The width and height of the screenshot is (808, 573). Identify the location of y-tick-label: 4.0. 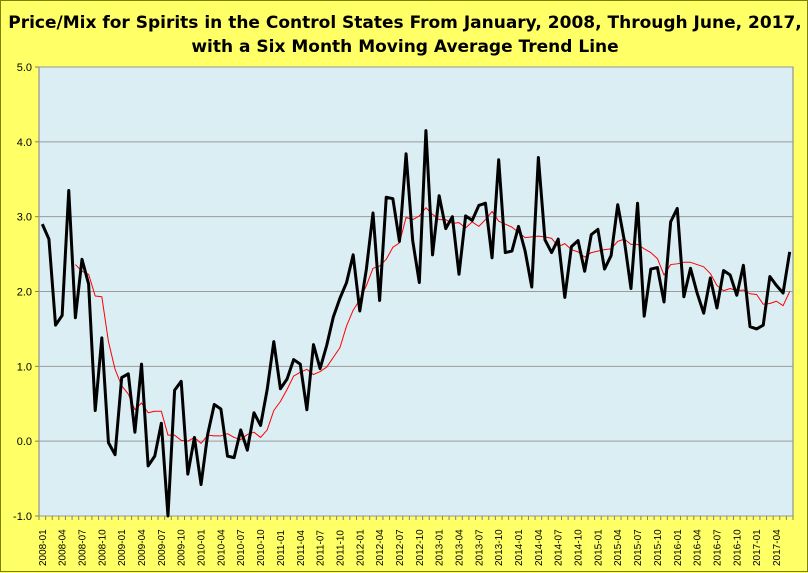
(24, 143).